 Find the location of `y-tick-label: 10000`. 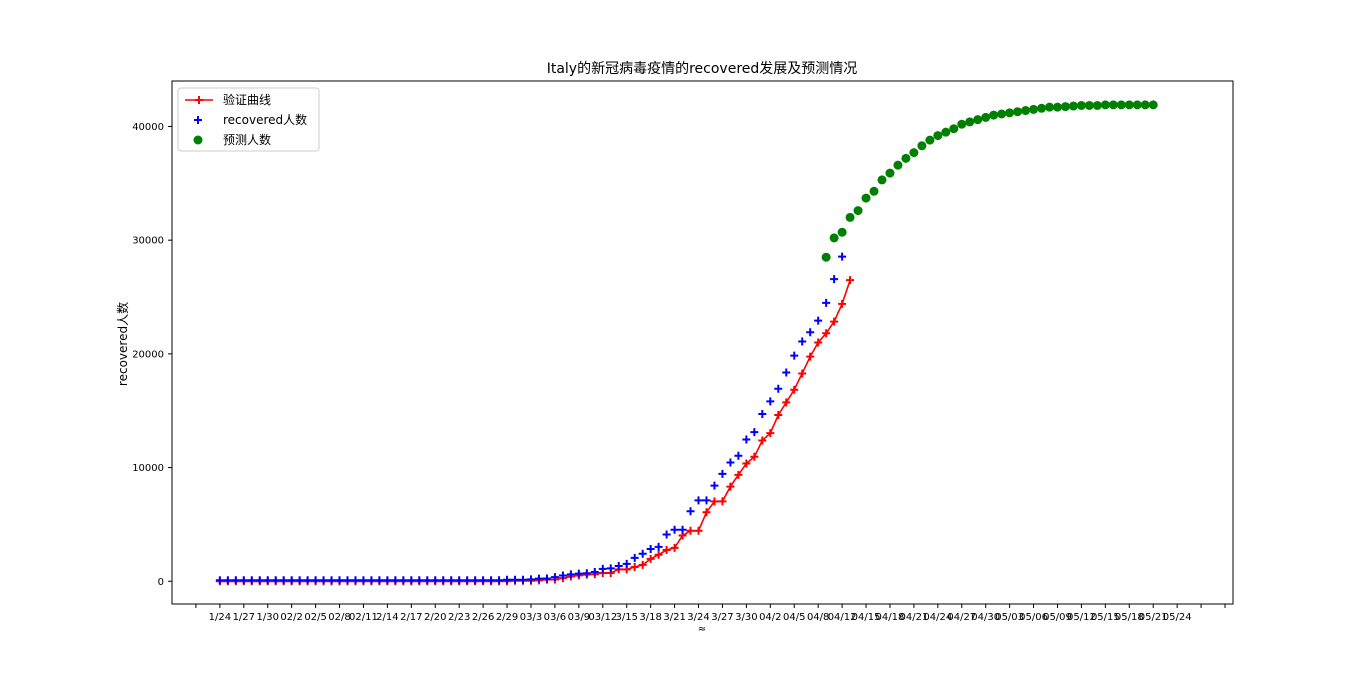

y-tick-label: 10000 is located at coordinates (148, 468).